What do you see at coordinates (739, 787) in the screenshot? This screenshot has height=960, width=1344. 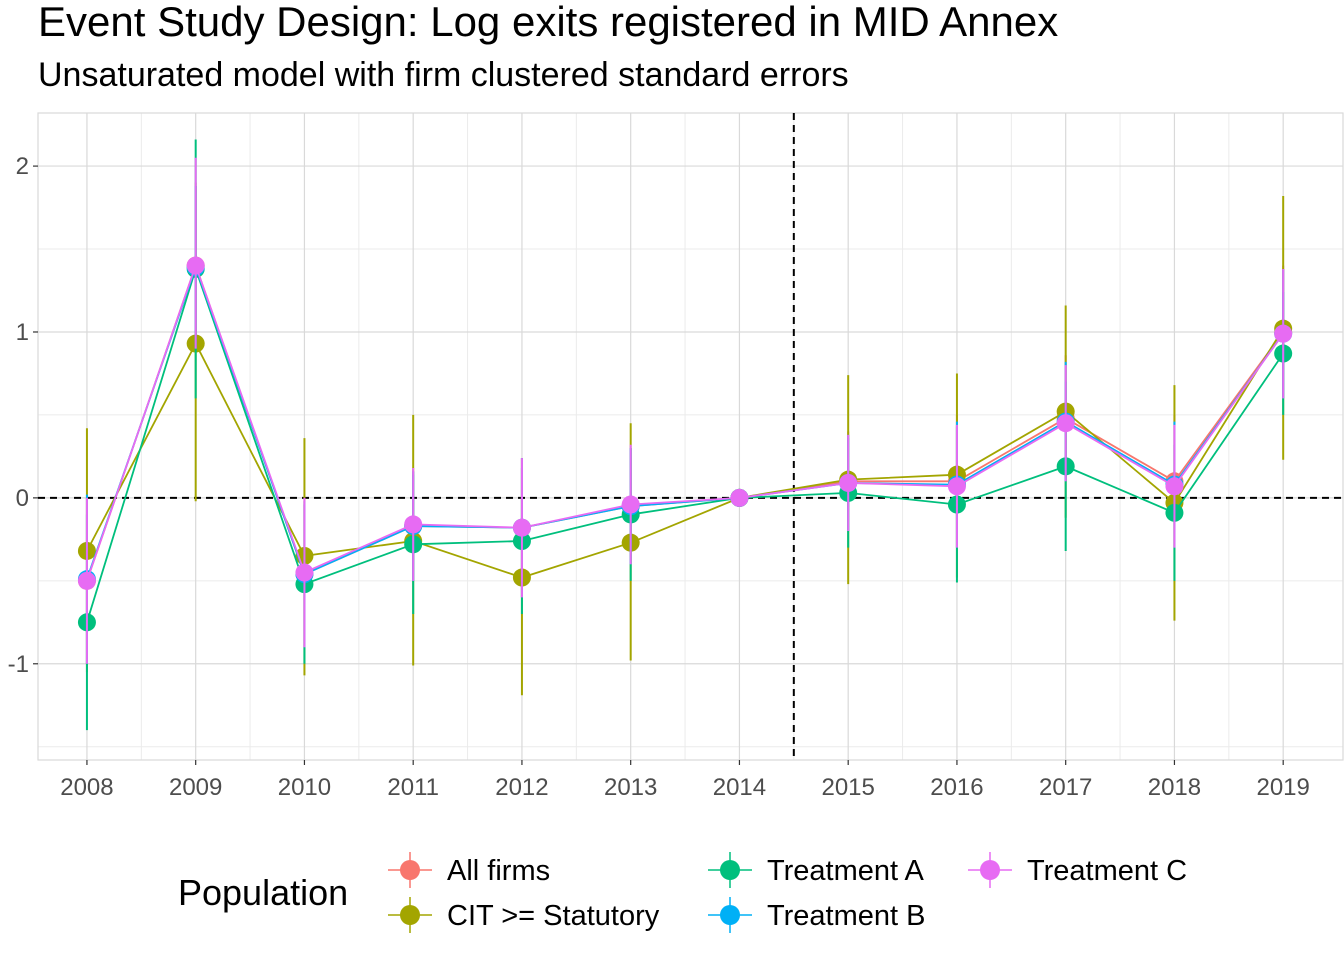 I see `x-tick-label: 2014` at bounding box center [739, 787].